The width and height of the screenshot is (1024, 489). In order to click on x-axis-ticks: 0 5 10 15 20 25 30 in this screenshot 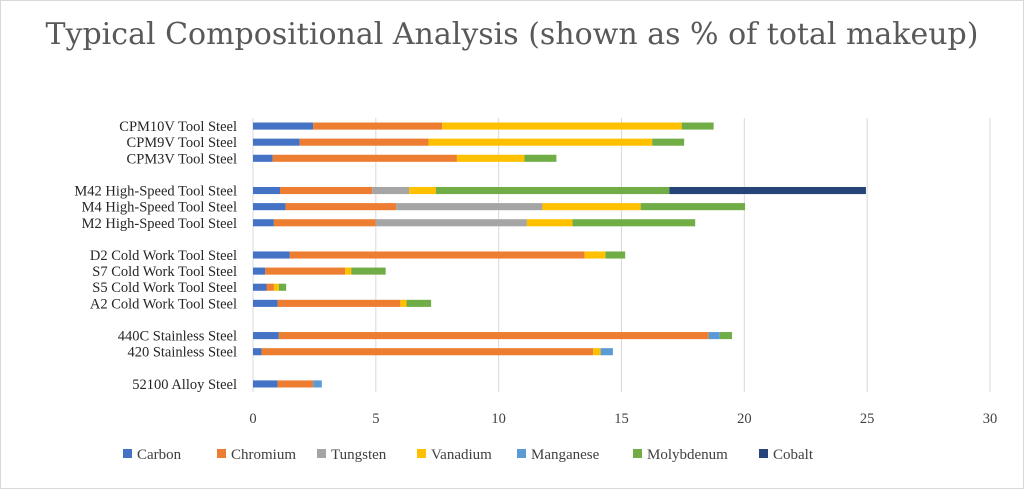, I will do `click(623, 419)`.